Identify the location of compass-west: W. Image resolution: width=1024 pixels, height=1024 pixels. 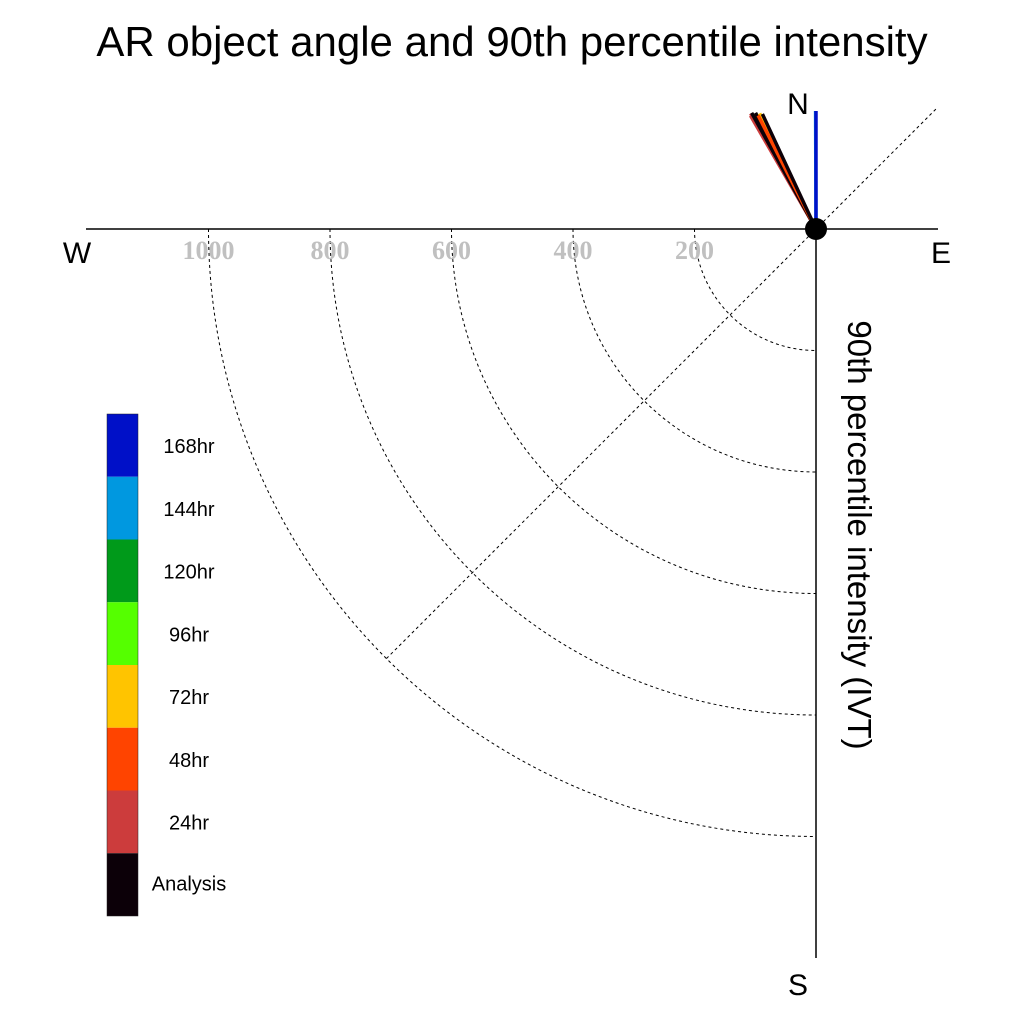
(77, 253).